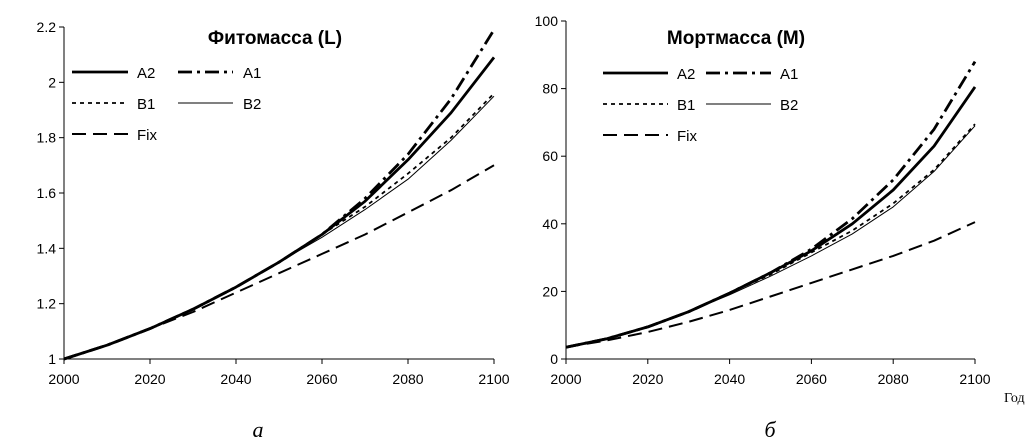  What do you see at coordinates (550, 224) in the screenshot?
I see `y-tick-label: 40` at bounding box center [550, 224].